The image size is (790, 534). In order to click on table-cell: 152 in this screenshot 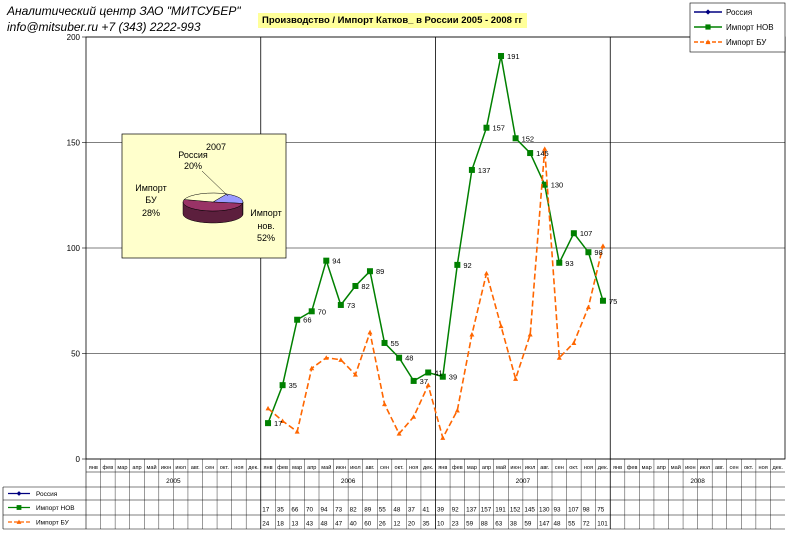, I will do `click(515, 510)`.